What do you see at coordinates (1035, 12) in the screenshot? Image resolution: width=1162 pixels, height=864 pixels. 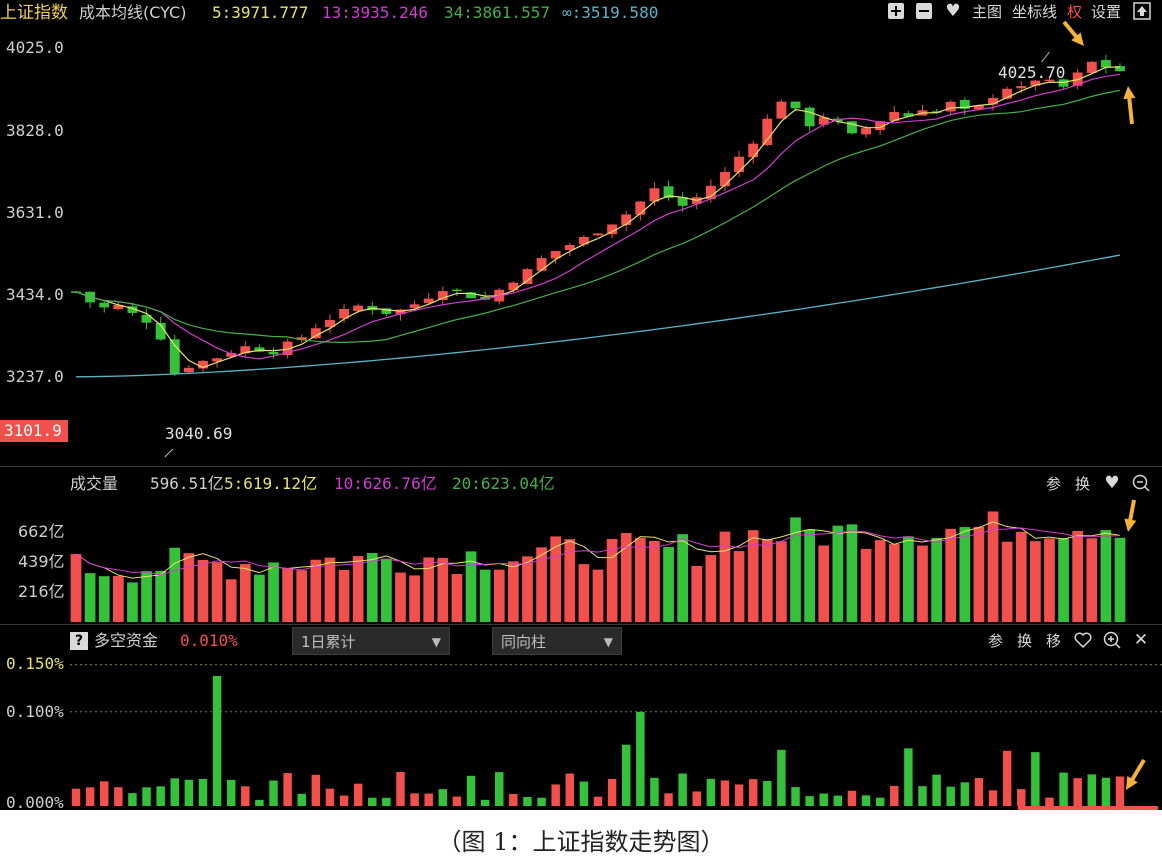 I see `axis-button: 坐标线` at bounding box center [1035, 12].